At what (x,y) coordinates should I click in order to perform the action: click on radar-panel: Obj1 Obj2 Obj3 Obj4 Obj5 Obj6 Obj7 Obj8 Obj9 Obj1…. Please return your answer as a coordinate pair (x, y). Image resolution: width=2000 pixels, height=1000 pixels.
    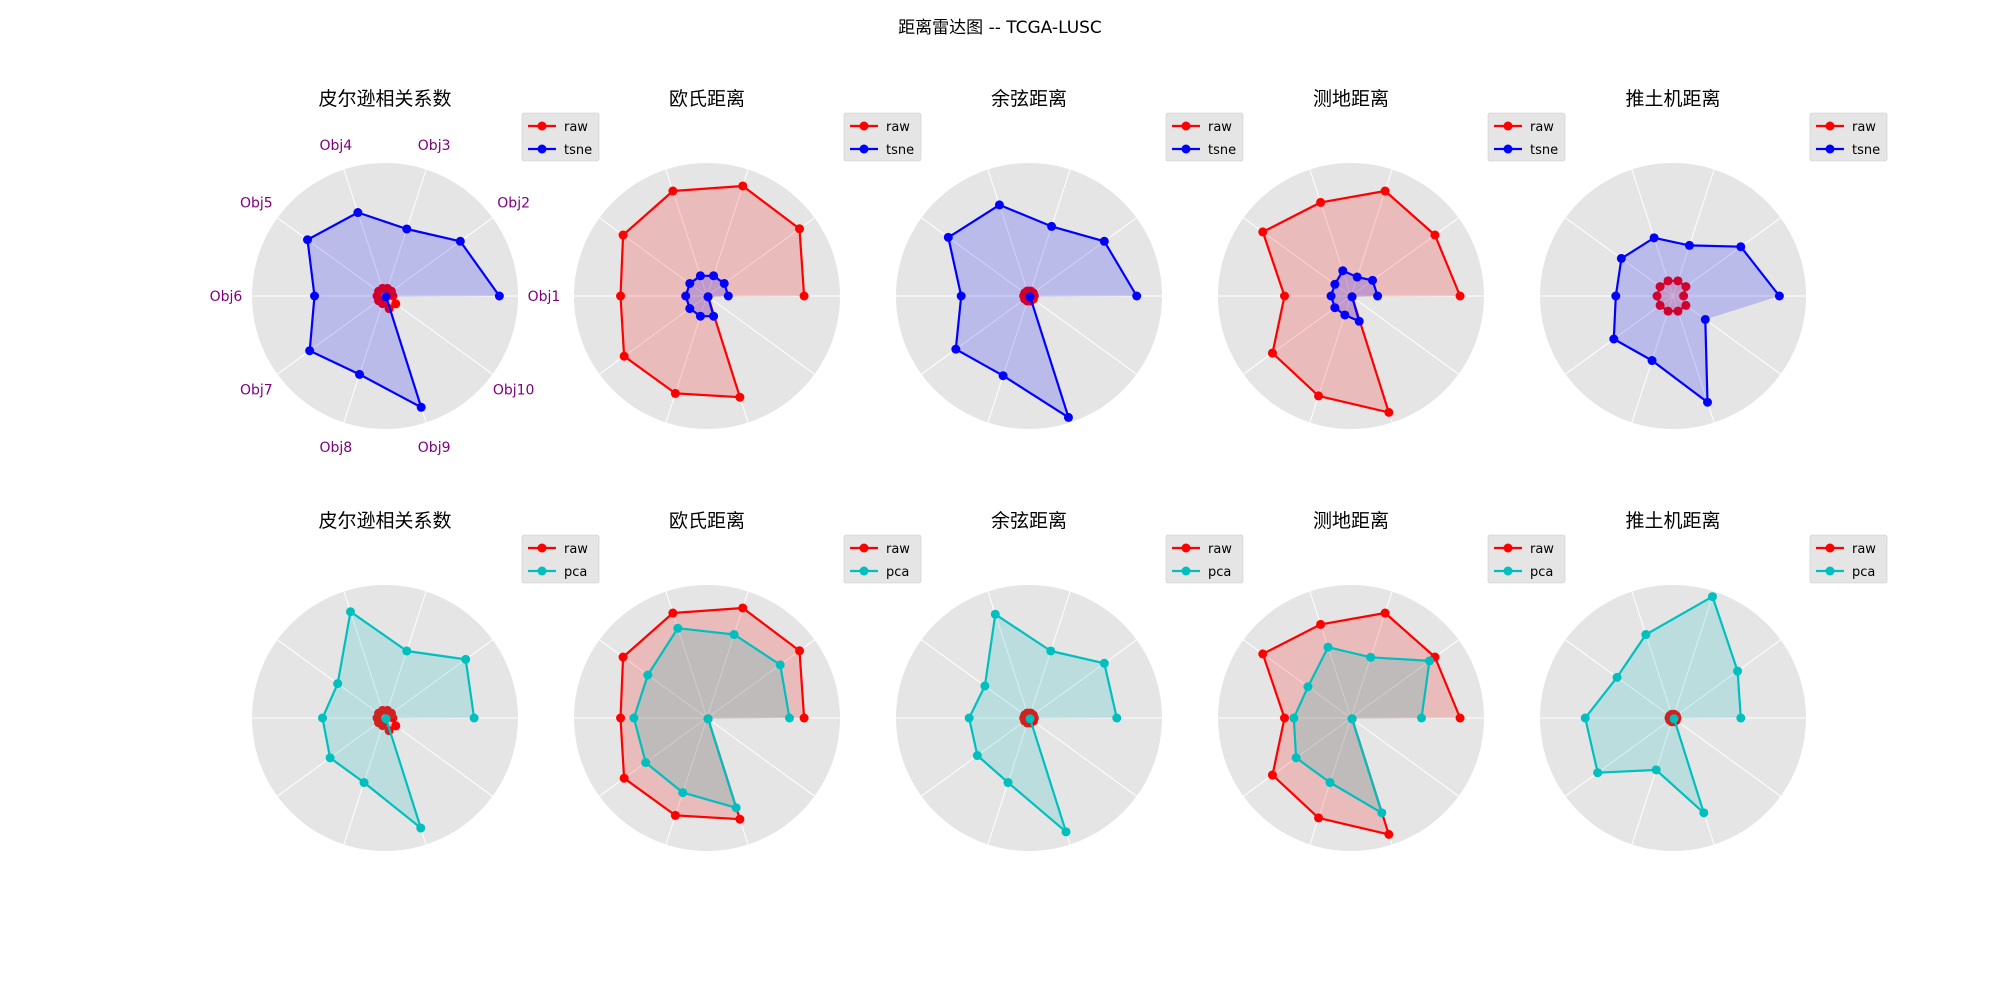
    Looking at the image, I should click on (405, 272).